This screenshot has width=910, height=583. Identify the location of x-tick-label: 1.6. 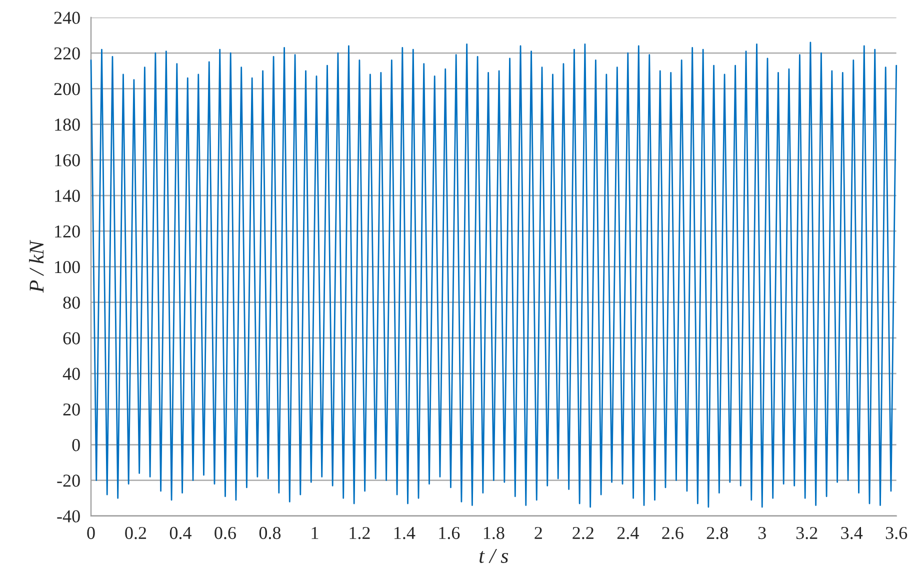
(449, 533).